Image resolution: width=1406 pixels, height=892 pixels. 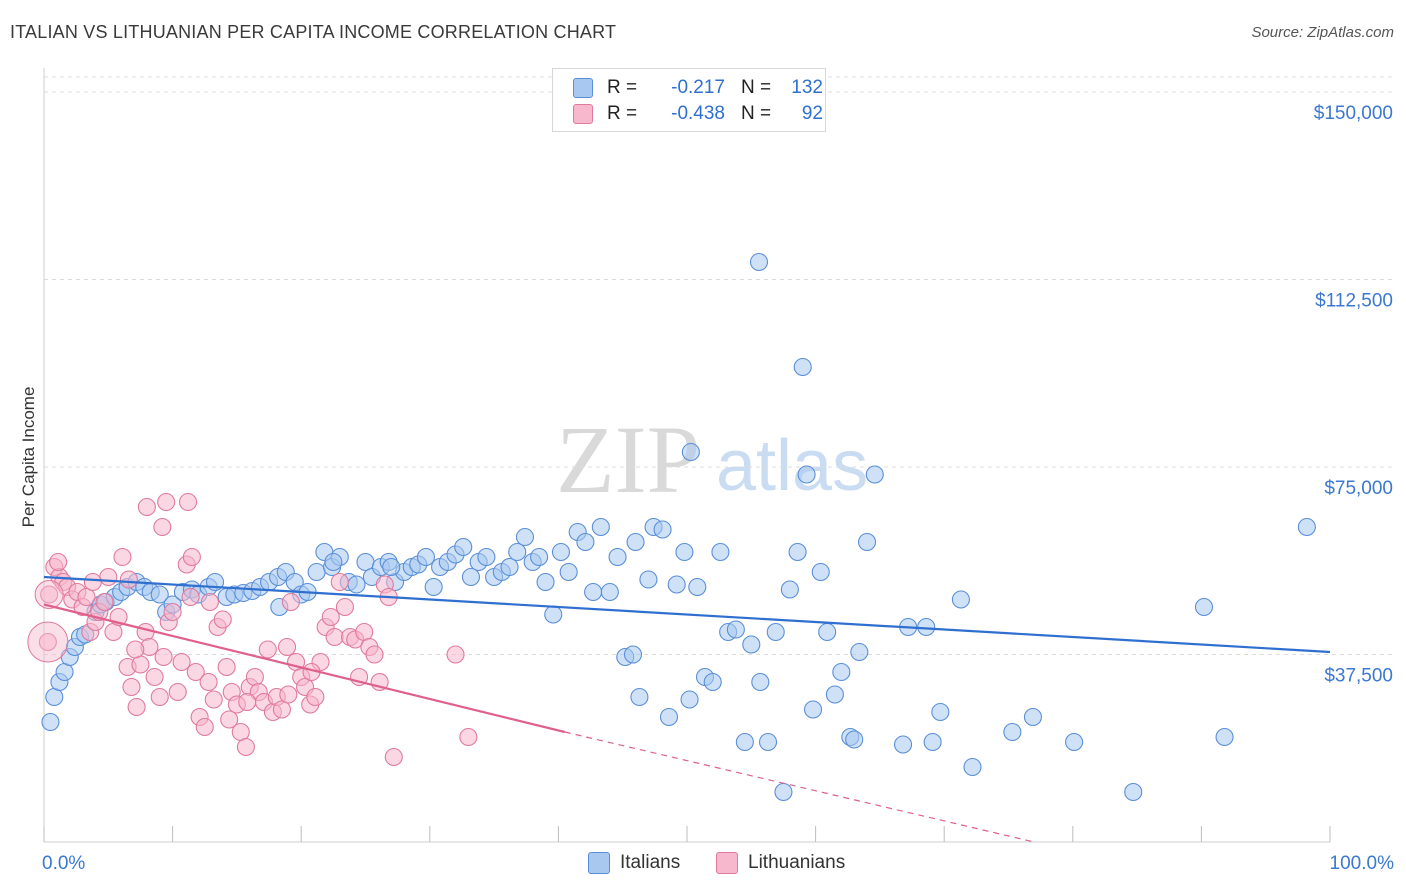 I want to click on lithuanians-trendline-extension, so click(x=799, y=787).